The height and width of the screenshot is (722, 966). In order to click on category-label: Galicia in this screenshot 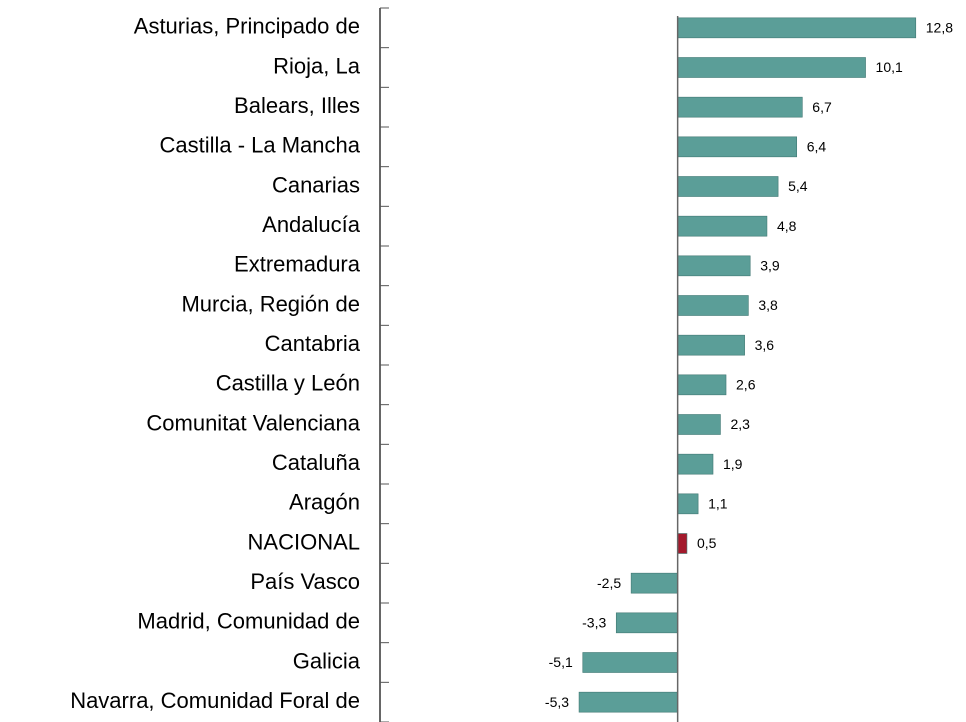, I will do `click(327, 660)`.